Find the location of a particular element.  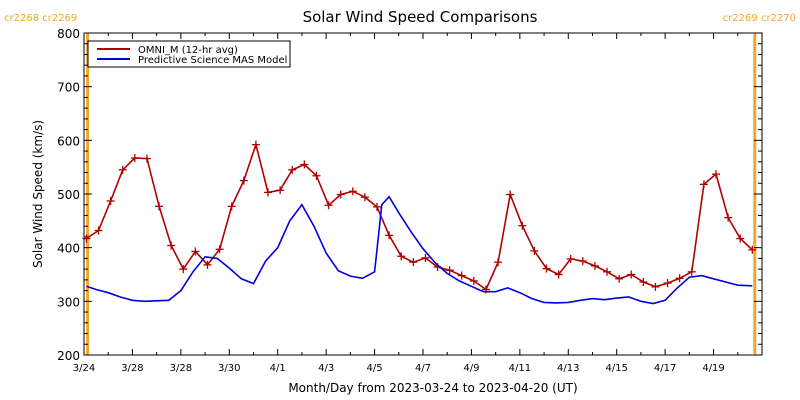

x-tick-label: 4/15 is located at coordinates (616, 368).